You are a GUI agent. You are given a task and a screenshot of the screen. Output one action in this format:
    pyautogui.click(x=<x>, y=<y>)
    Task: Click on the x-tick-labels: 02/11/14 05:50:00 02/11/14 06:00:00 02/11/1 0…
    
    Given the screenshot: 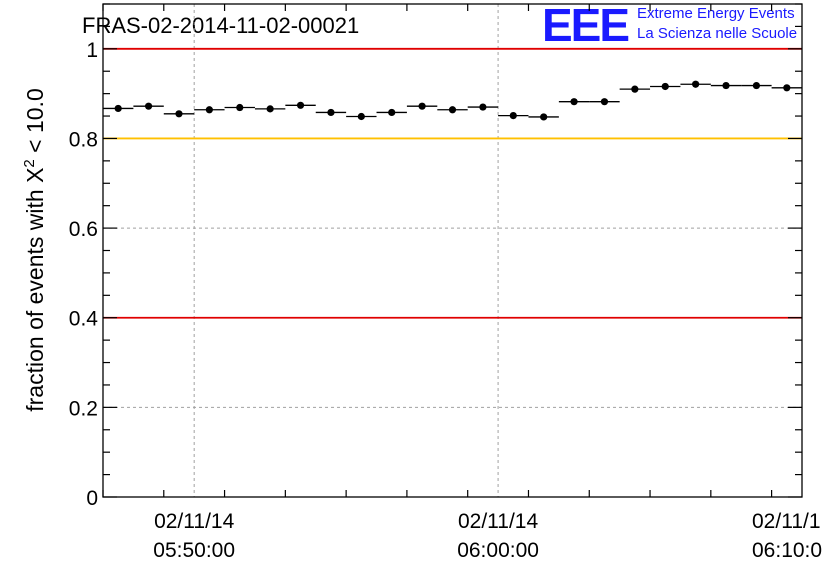 What is the action you would take?
    pyautogui.click(x=487, y=536)
    